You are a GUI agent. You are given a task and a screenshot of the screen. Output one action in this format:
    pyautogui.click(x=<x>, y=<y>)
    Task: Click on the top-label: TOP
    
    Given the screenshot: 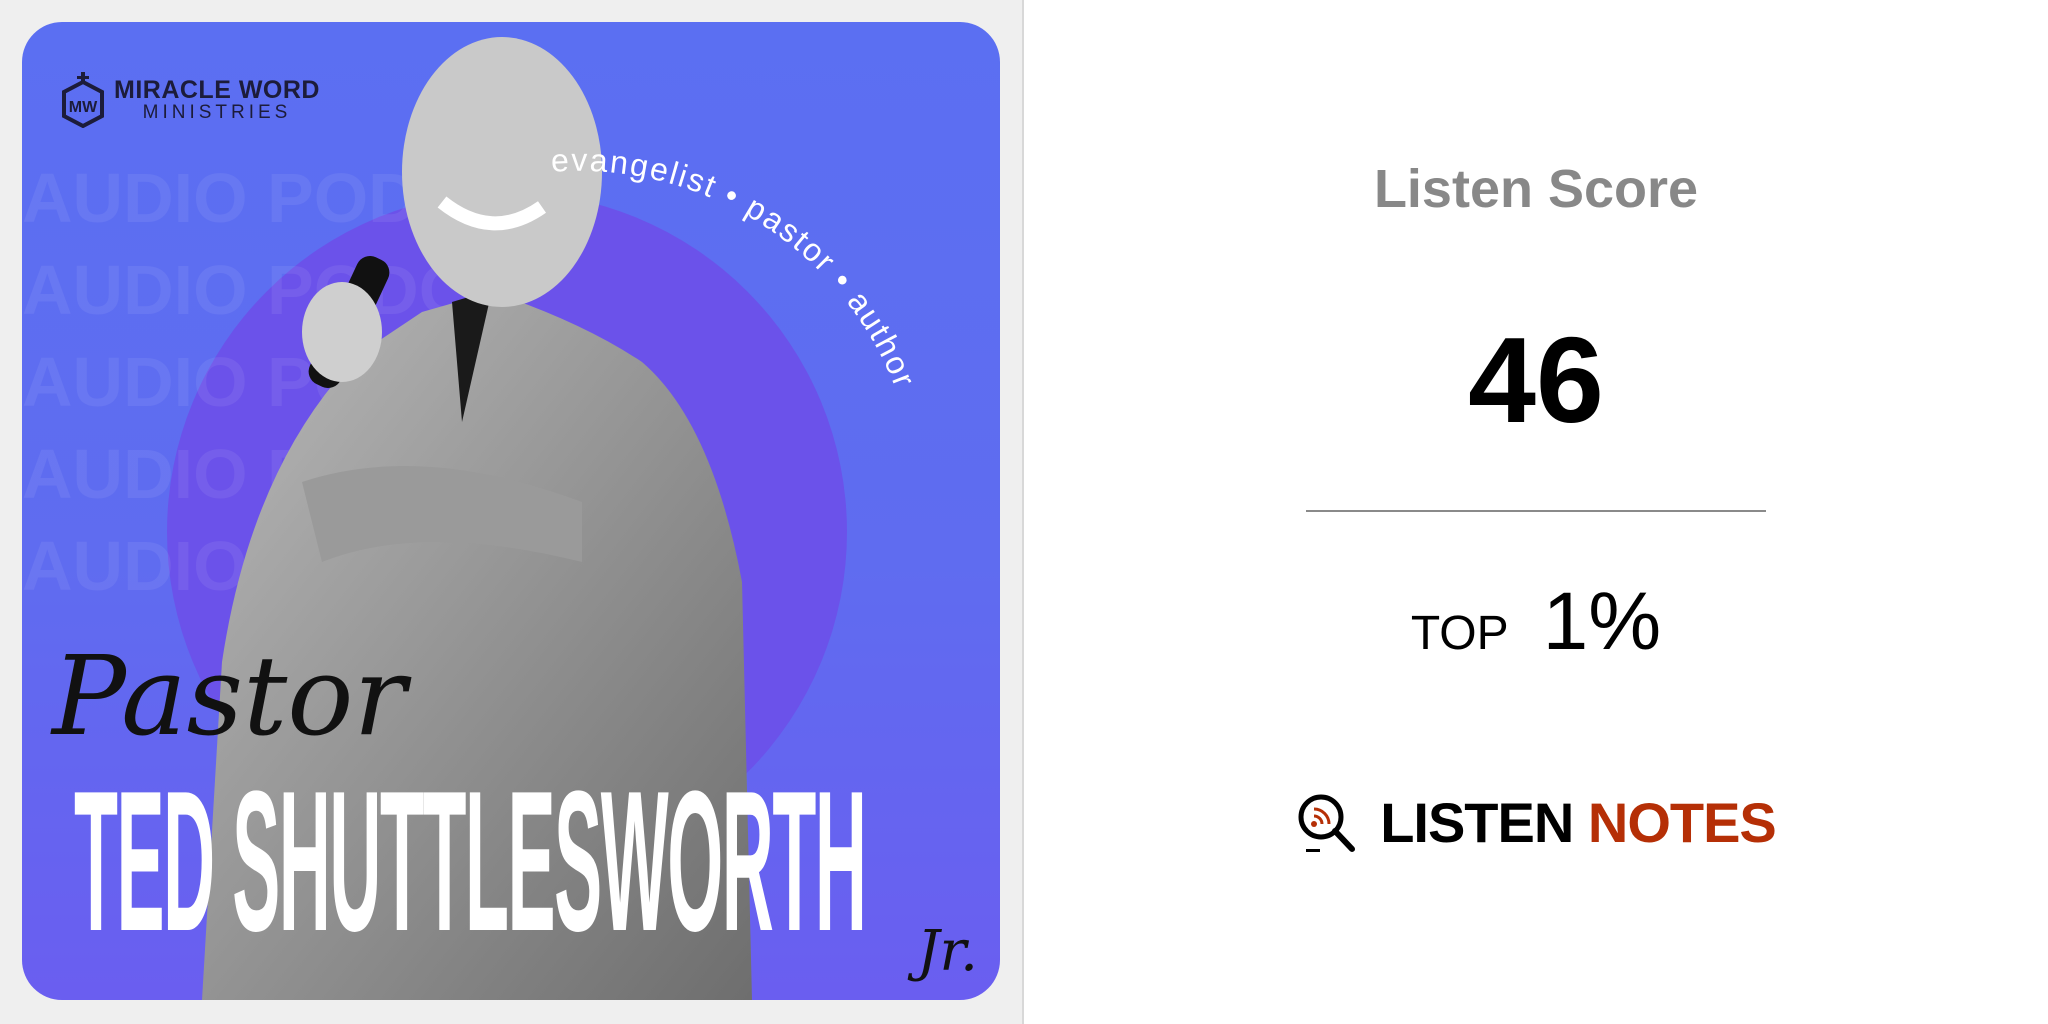 What is the action you would take?
    pyautogui.click(x=1459, y=633)
    